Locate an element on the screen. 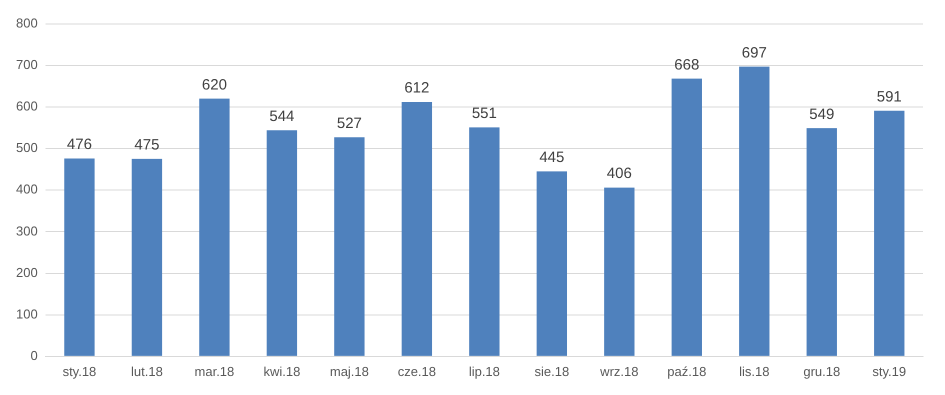  y-tick-label: 500 is located at coordinates (27, 148).